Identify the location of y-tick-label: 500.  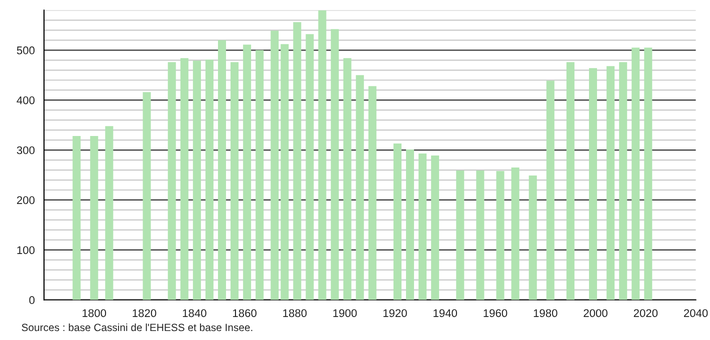
(25, 50).